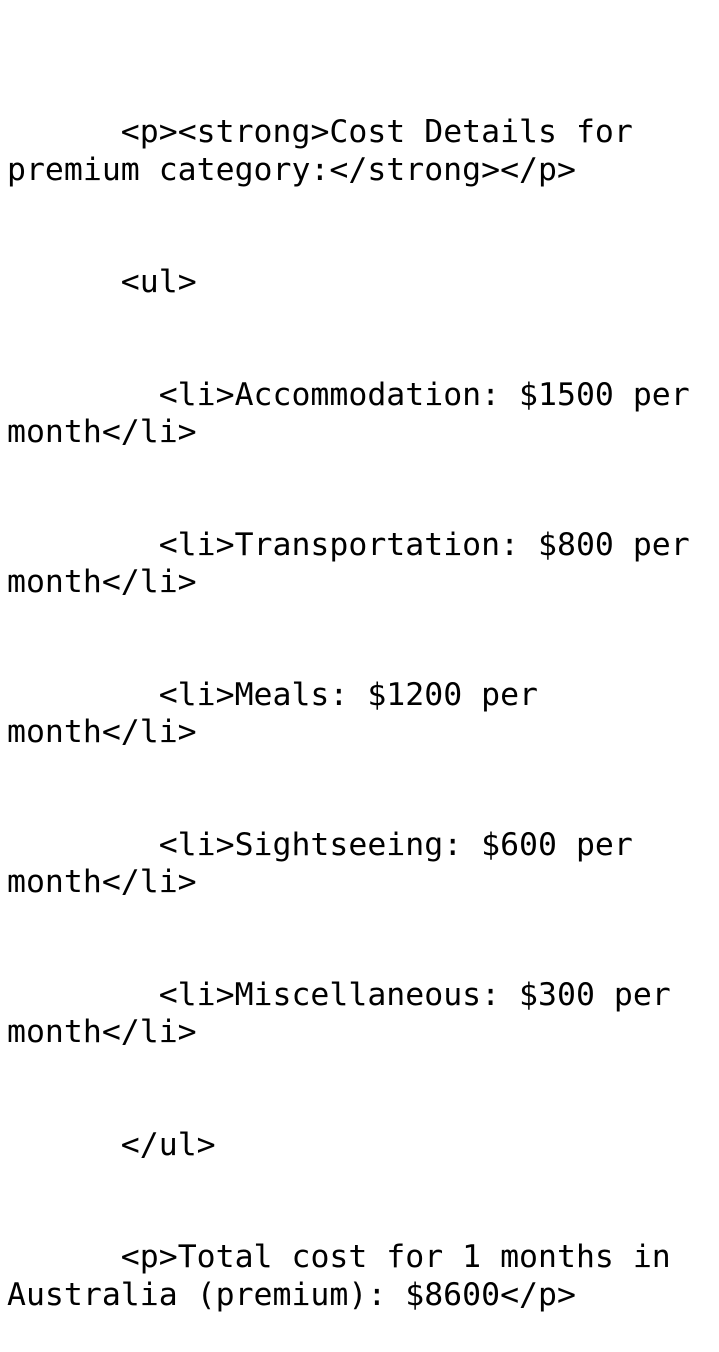 The width and height of the screenshot is (719, 1352). I want to click on list-item-miscellaneous: <li>Miscellaneous: $300 per month</li>, so click(348, 1013).